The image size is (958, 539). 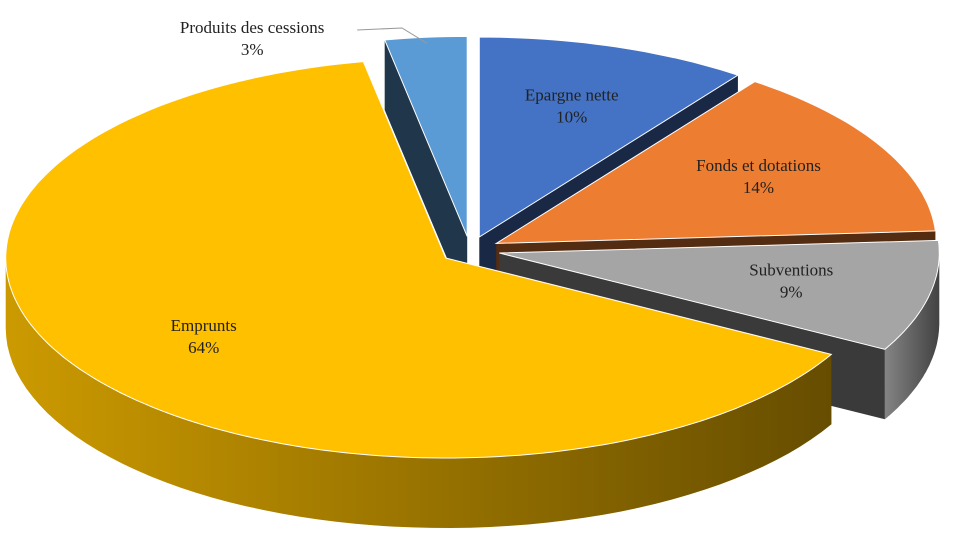 I want to click on data-label-name: Fonds et dotations, so click(x=758, y=165).